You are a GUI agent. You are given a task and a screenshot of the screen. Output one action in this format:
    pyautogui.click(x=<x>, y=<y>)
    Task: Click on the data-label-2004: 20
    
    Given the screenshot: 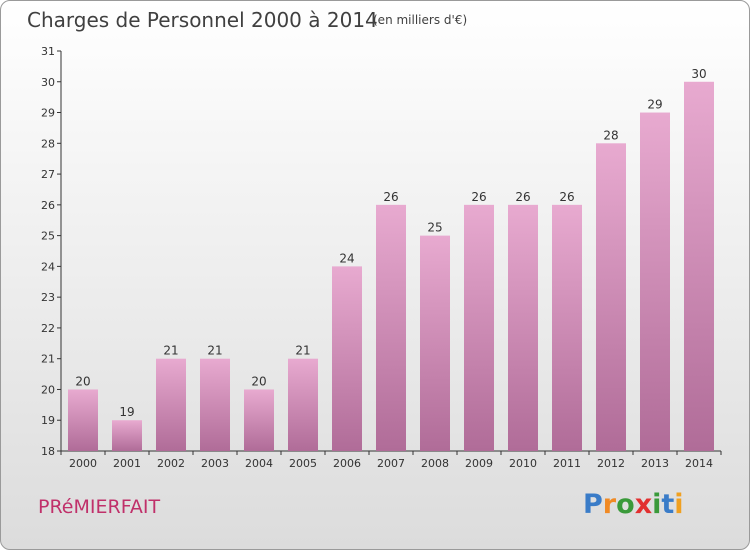 What is the action you would take?
    pyautogui.click(x=258, y=381)
    